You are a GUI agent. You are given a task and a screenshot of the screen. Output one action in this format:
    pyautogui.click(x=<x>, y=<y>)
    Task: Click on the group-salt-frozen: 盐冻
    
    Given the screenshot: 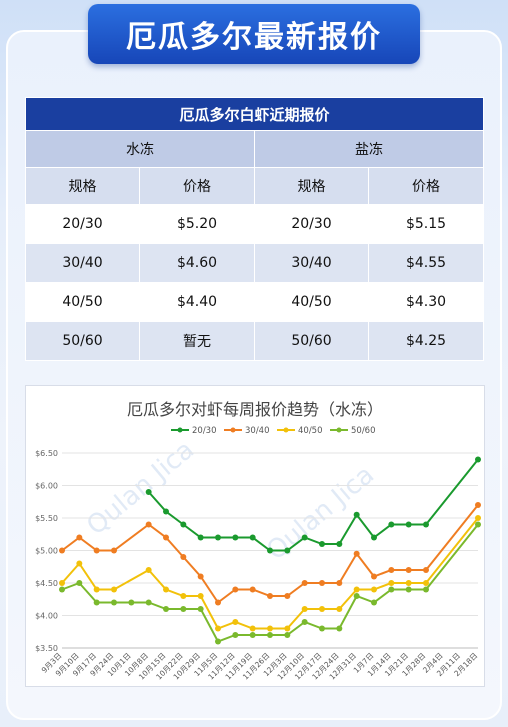 What is the action you would take?
    pyautogui.click(x=369, y=149)
    